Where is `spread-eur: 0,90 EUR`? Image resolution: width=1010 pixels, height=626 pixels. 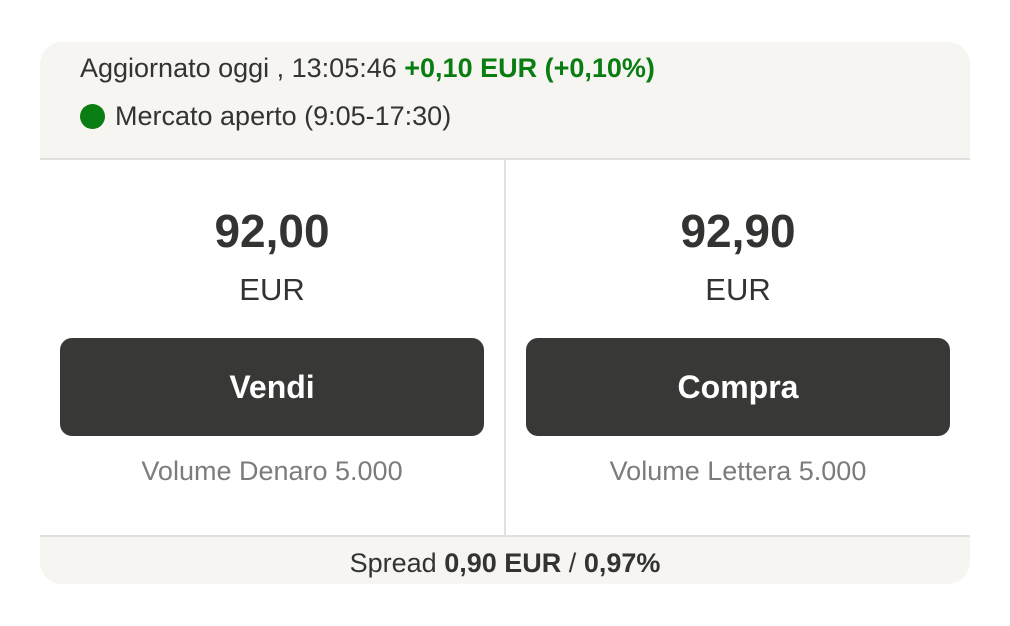
spread-eur: 0,90 EUR is located at coordinates (503, 563).